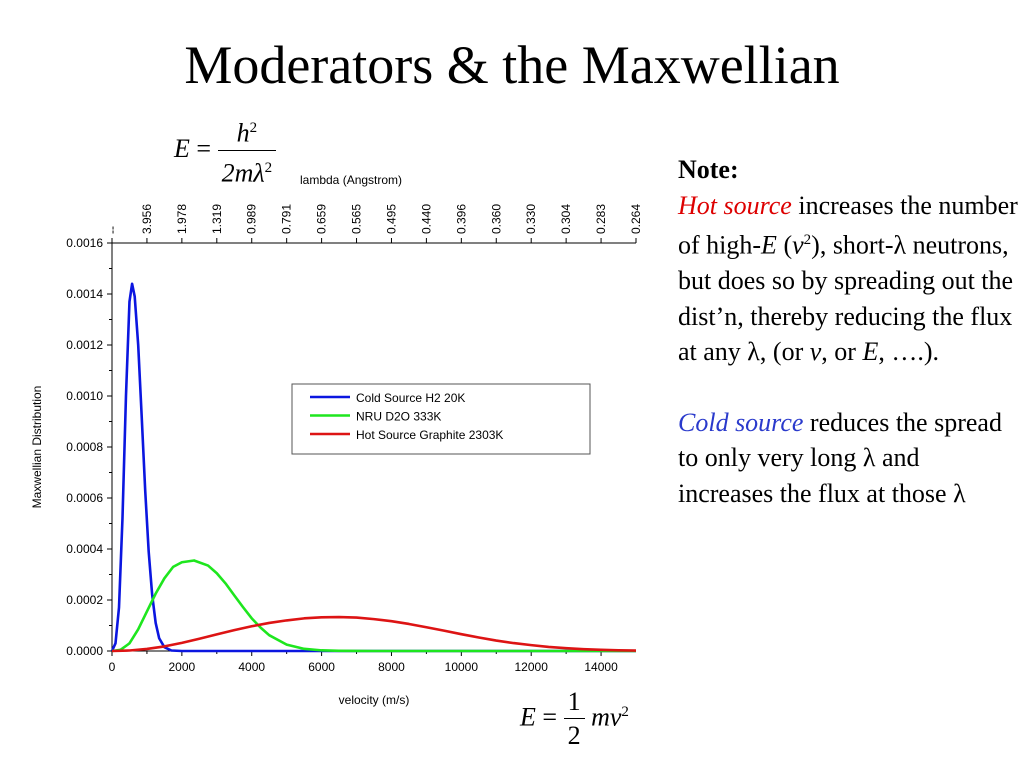 This screenshot has height=768, width=1024. I want to click on top-tick-label: 3.956, so click(147, 219).